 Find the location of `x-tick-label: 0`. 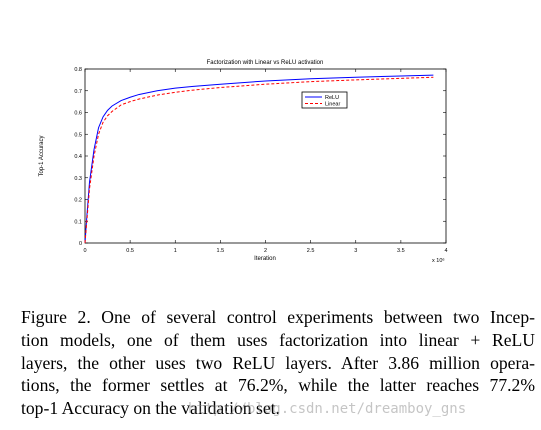

x-tick-label: 0 is located at coordinates (84, 251).